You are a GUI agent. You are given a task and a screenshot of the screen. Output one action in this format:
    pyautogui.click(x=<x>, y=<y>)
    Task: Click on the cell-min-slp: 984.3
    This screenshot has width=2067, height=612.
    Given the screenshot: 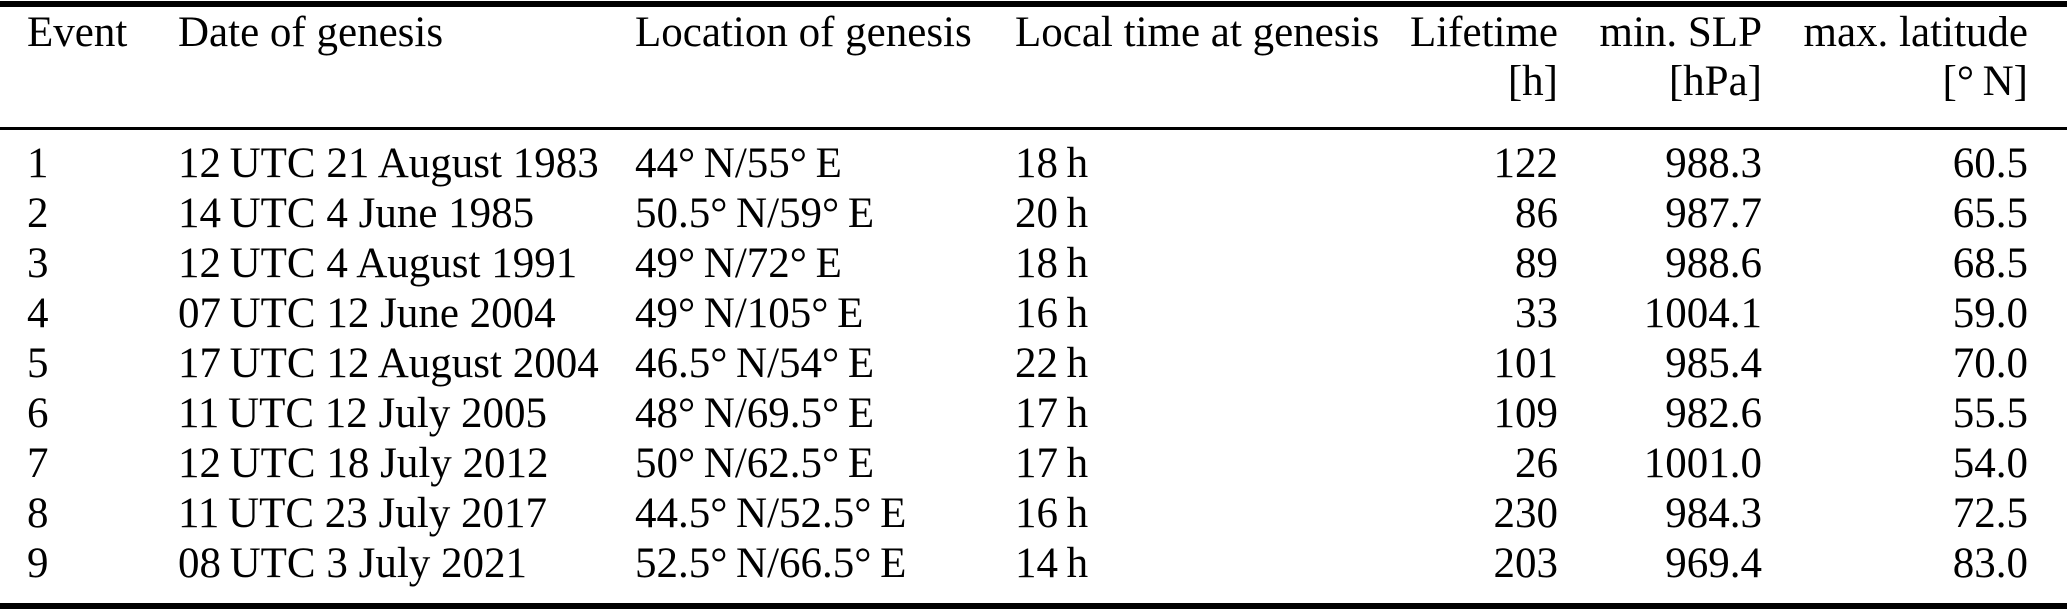 What is the action you would take?
    pyautogui.click(x=1713, y=513)
    